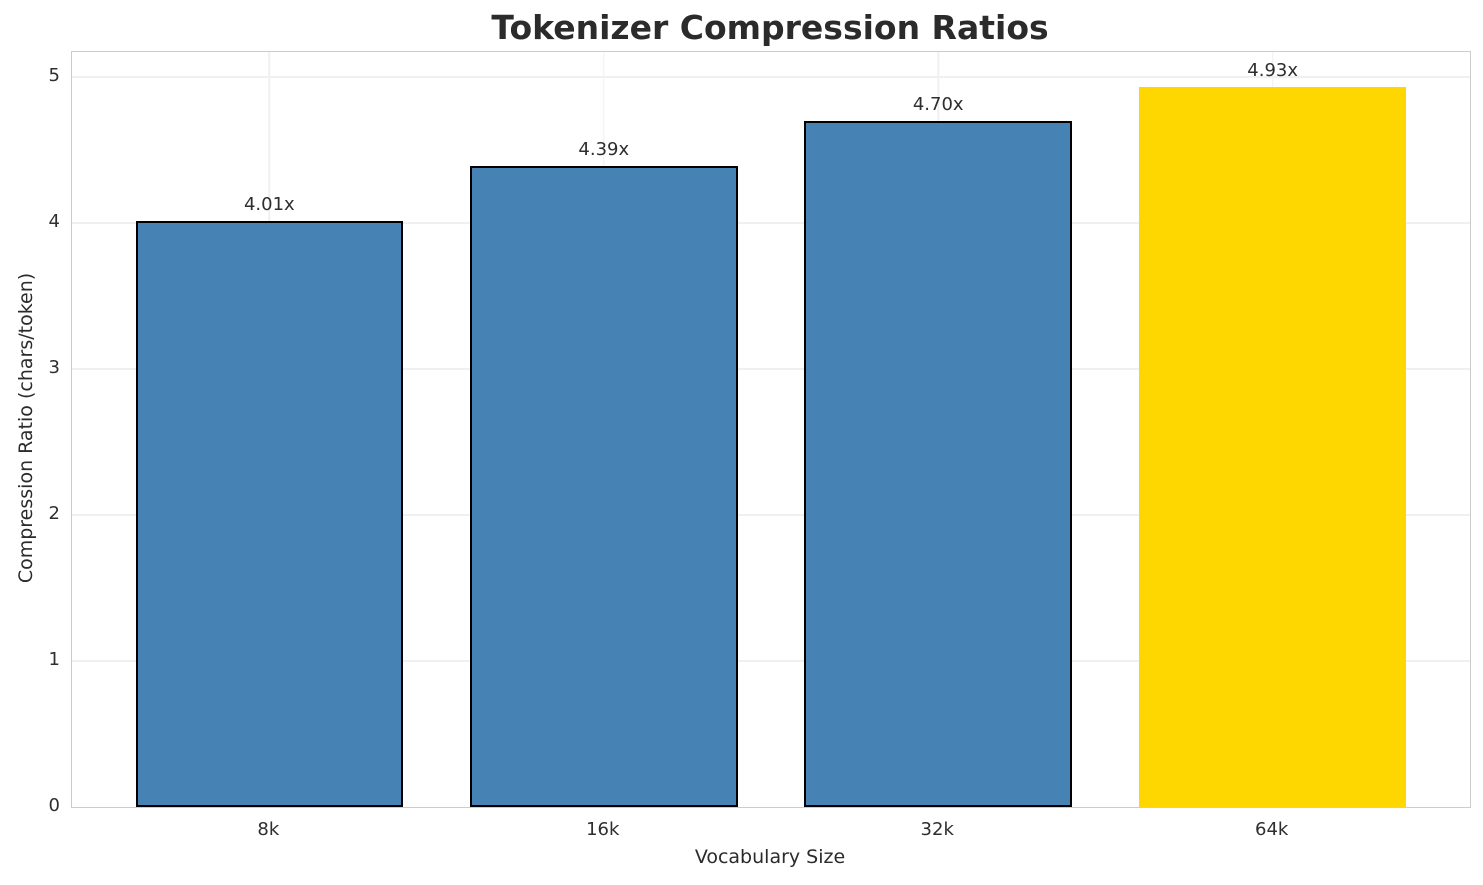  What do you see at coordinates (269, 205) in the screenshot?
I see `bar-value-label: 4.01x` at bounding box center [269, 205].